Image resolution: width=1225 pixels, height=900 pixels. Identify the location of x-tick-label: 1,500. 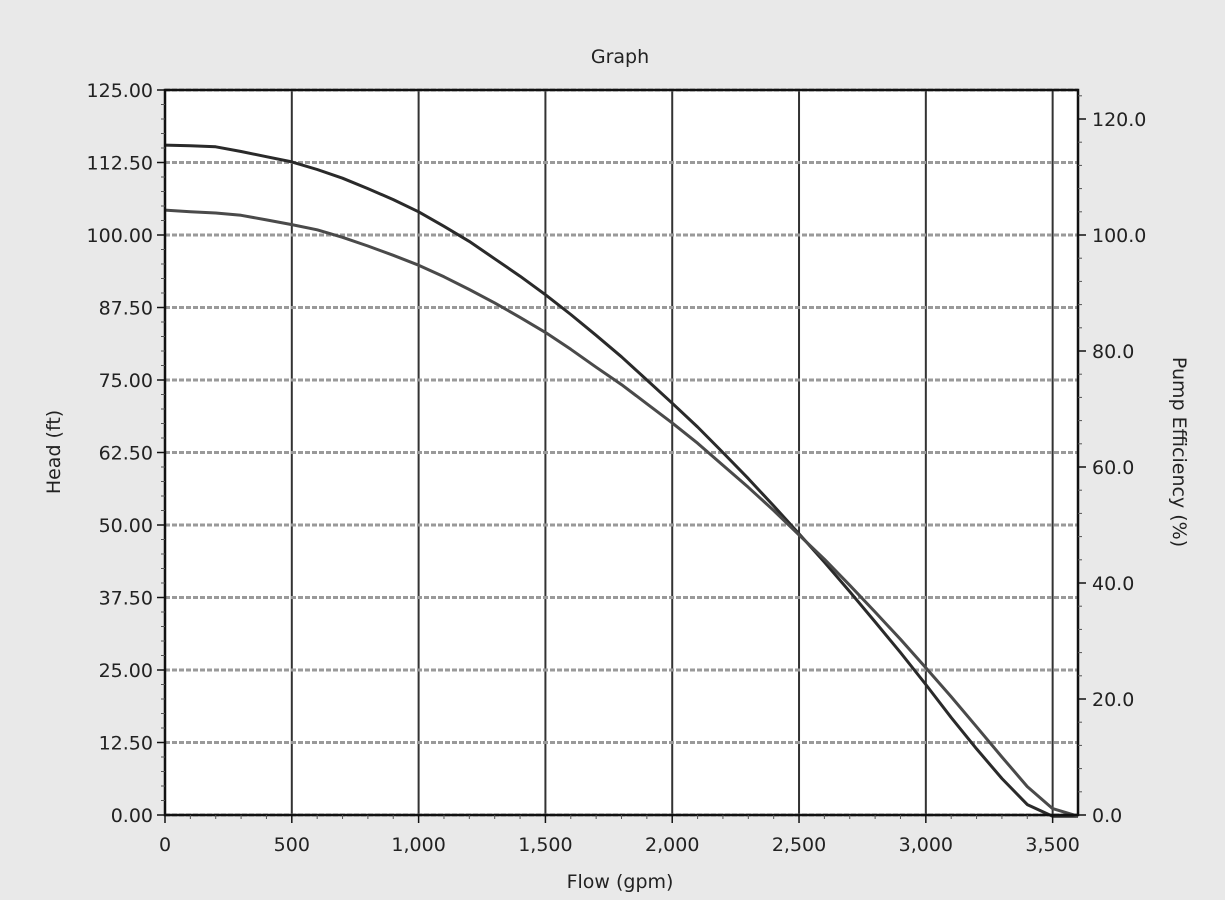
(545, 845).